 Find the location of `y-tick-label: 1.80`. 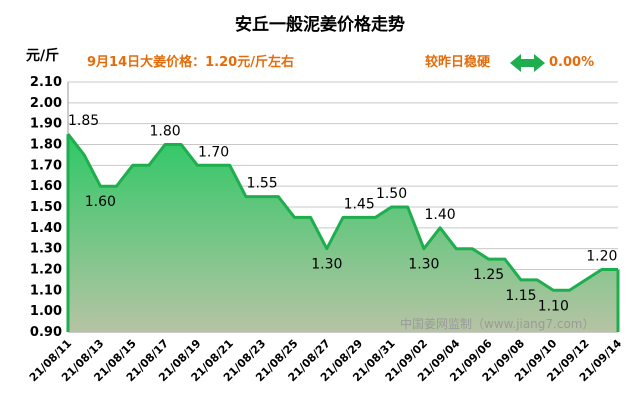

y-tick-label: 1.80 is located at coordinates (46, 145).